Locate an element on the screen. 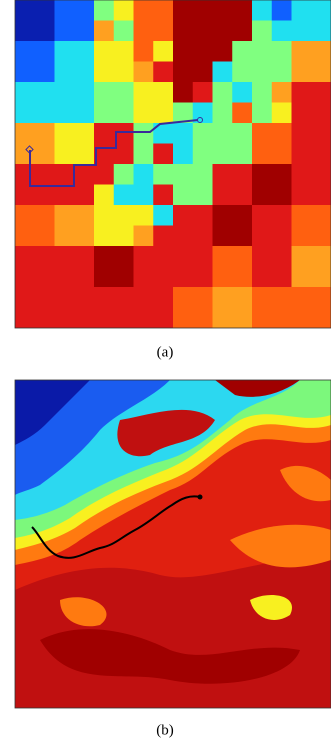 The height and width of the screenshot is (743, 331). start-marker is located at coordinates (29, 149).